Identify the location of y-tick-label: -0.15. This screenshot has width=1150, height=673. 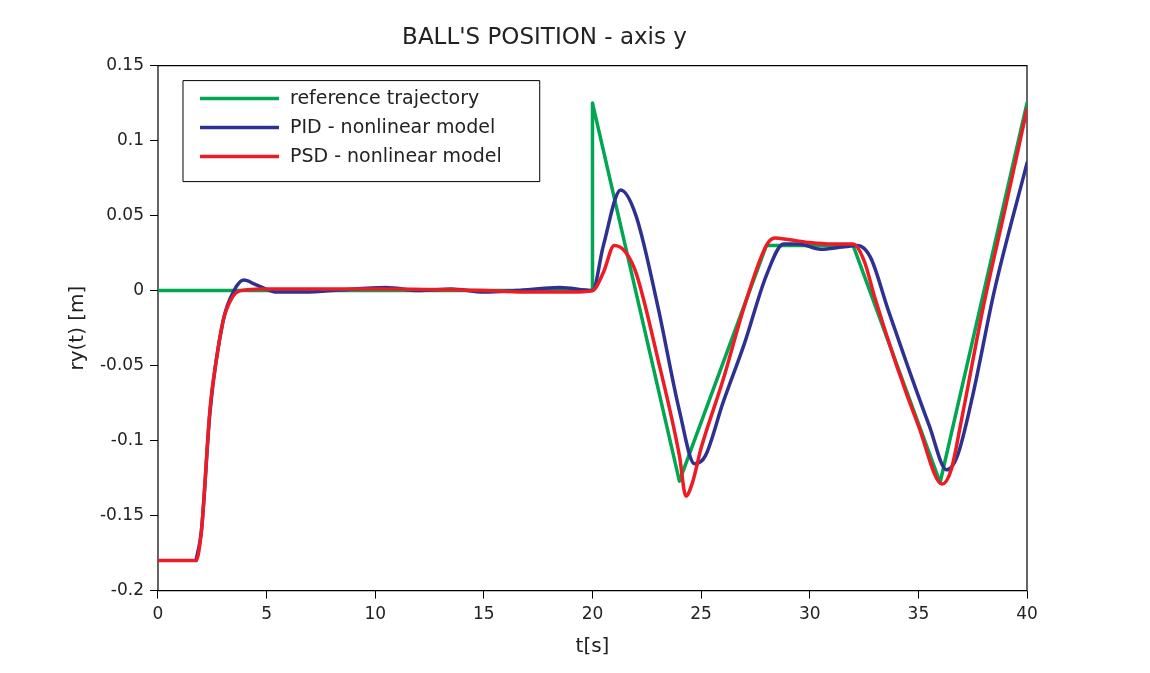
(121, 514).